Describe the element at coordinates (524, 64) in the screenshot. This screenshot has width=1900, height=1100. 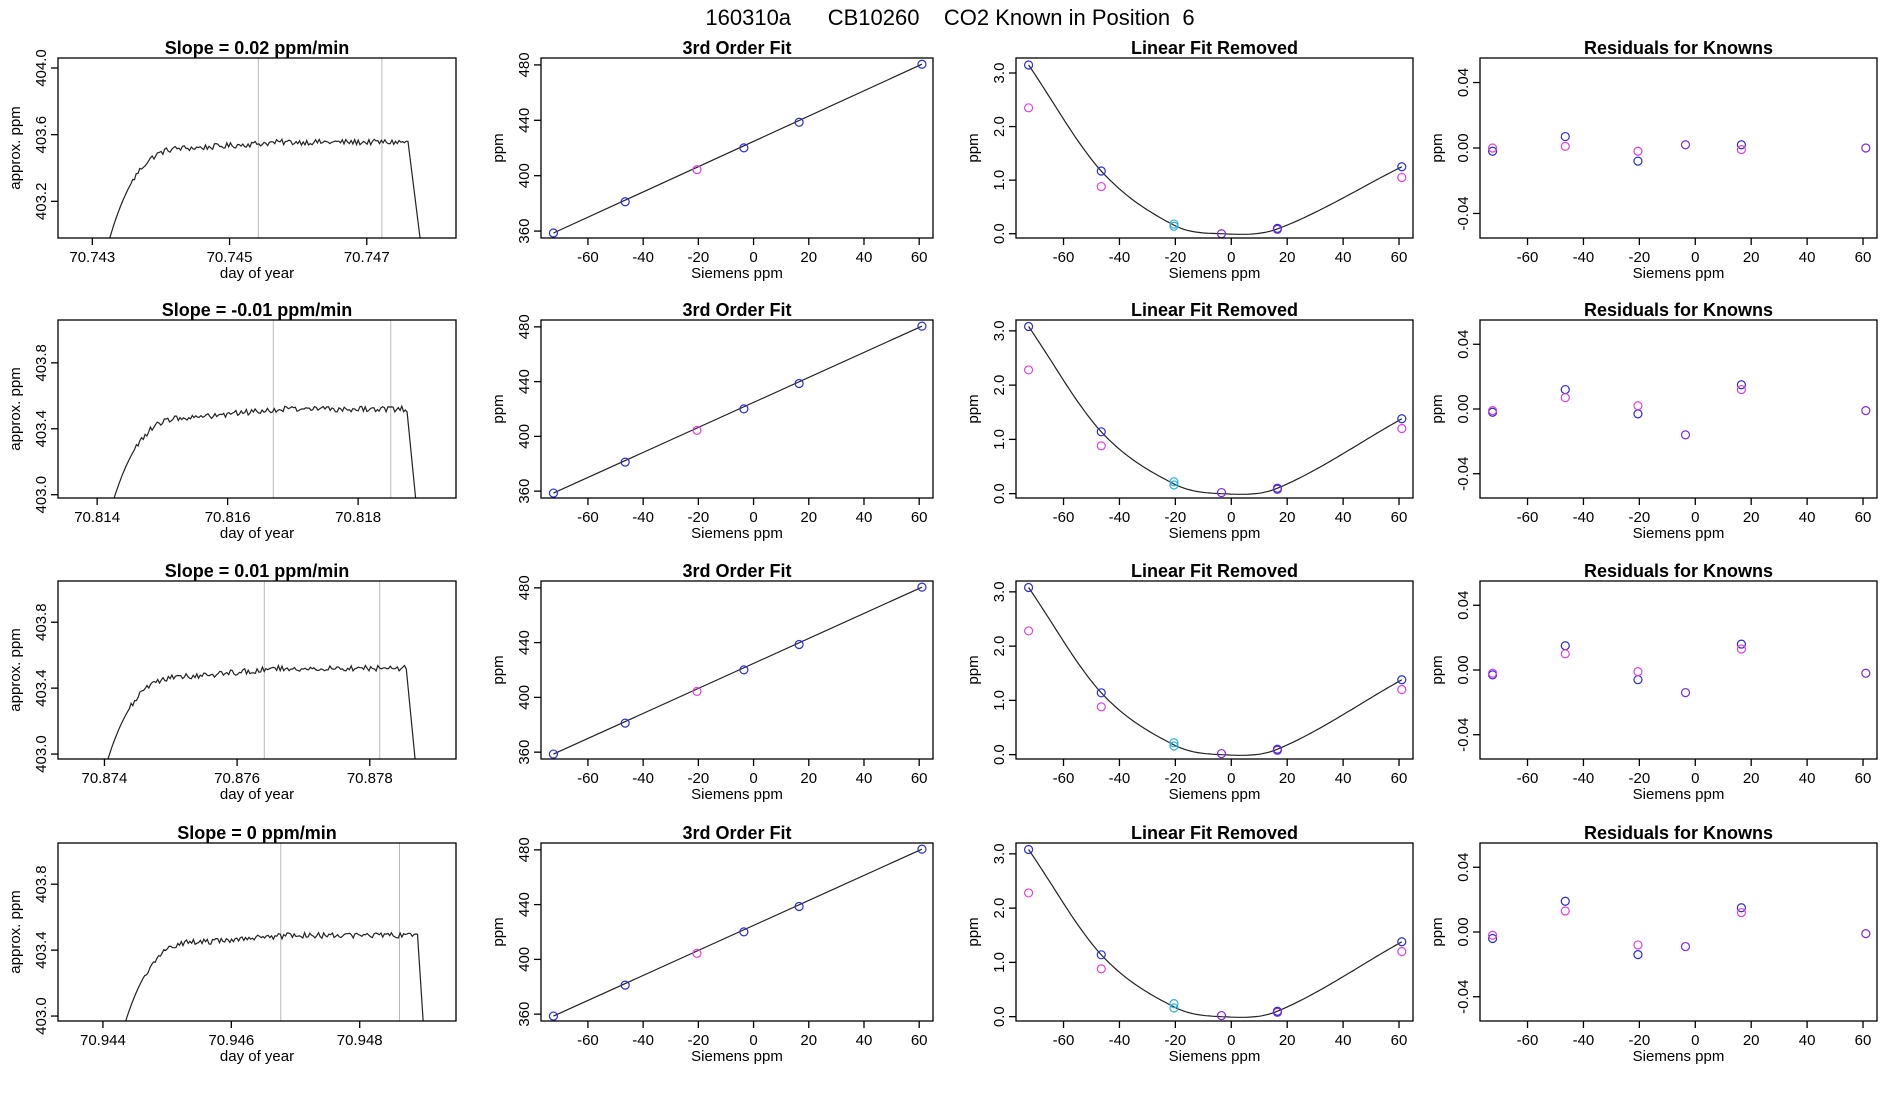
I see `y-tick-label: 480` at that location.